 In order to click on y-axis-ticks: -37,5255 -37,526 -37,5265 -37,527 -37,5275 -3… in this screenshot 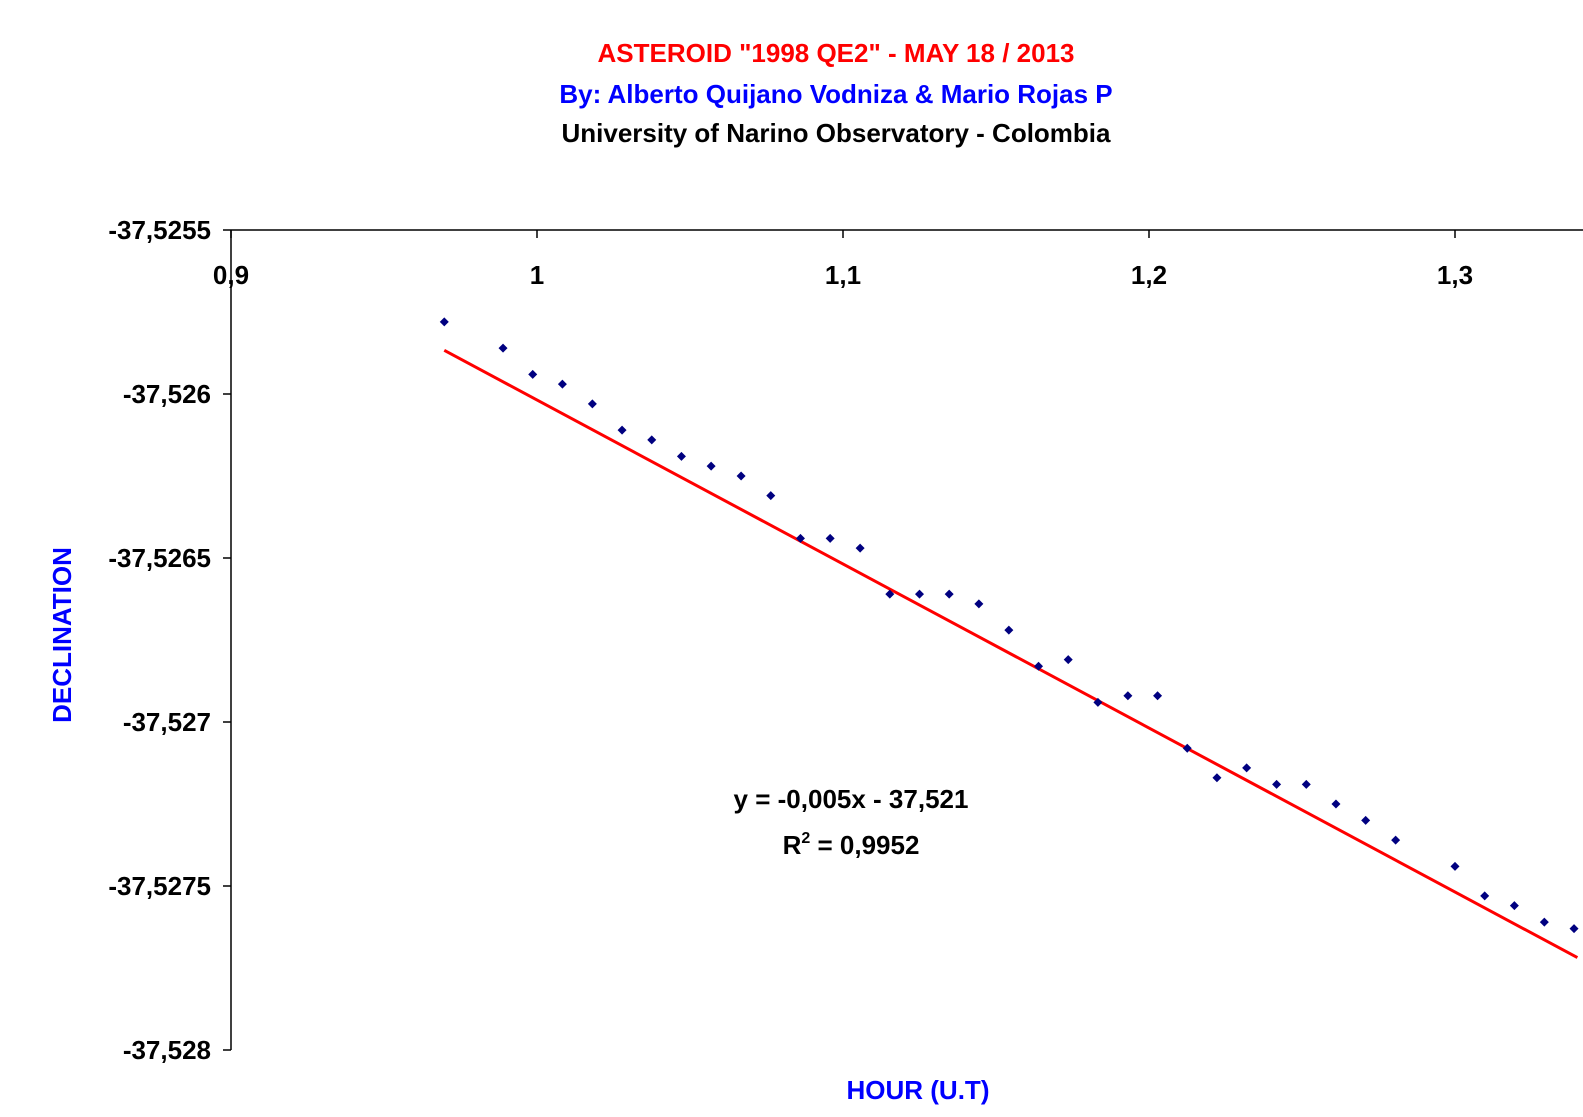, I will do `click(169, 640)`.